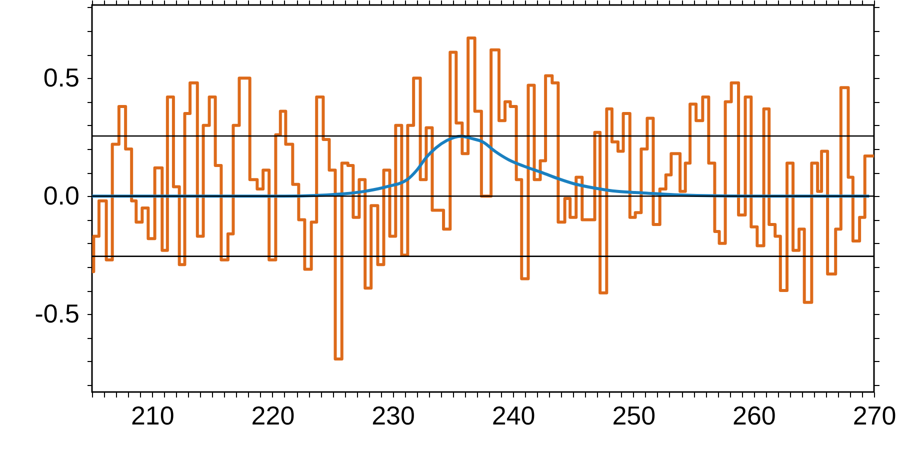 This screenshot has width=913, height=451. Describe the element at coordinates (57, 313) in the screenshot. I see `y-tick-label: -0.5` at that location.